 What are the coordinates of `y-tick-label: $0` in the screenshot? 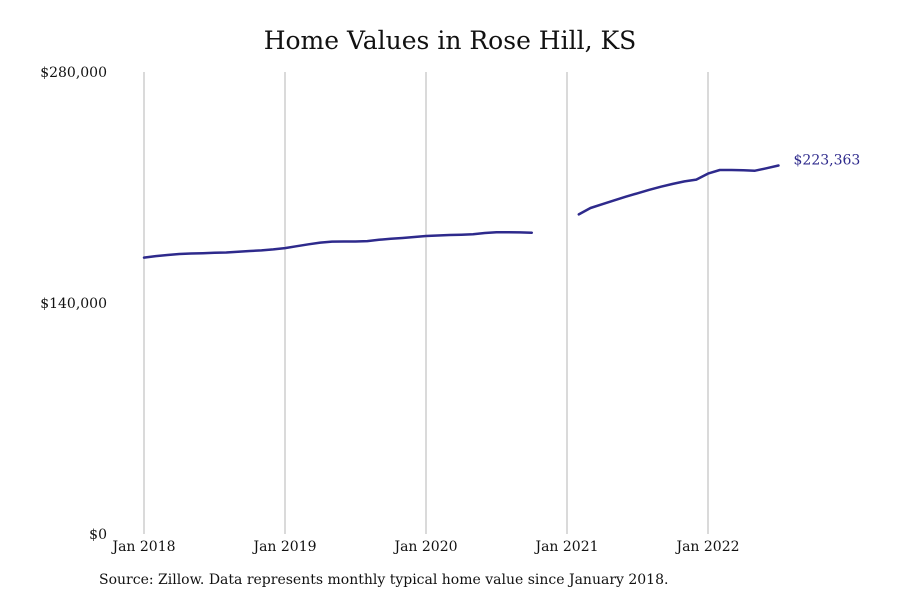 It's located at (98, 535).